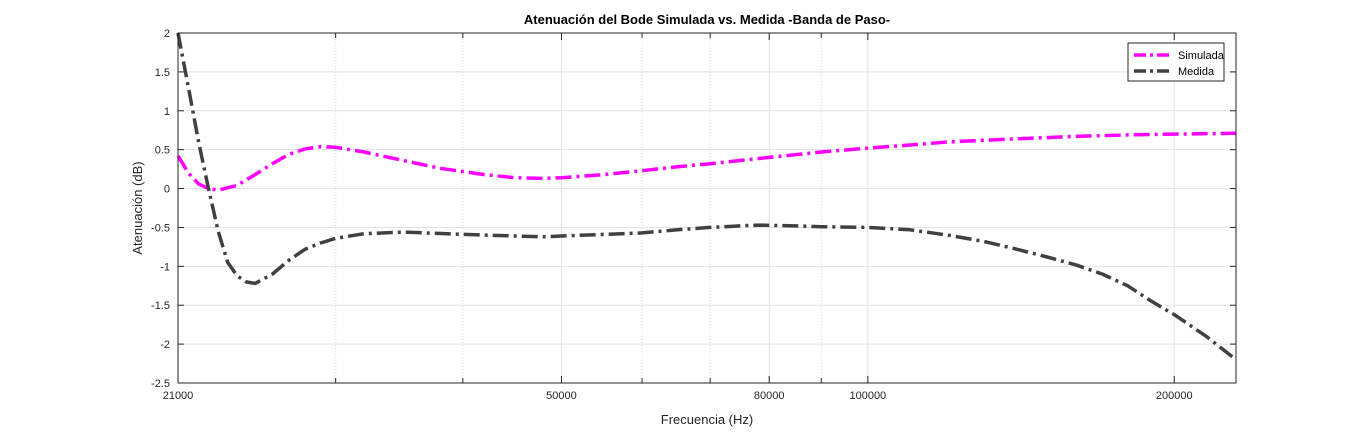 The height and width of the screenshot is (432, 1366). I want to click on x-tick-label: 200000, so click(1174, 396).